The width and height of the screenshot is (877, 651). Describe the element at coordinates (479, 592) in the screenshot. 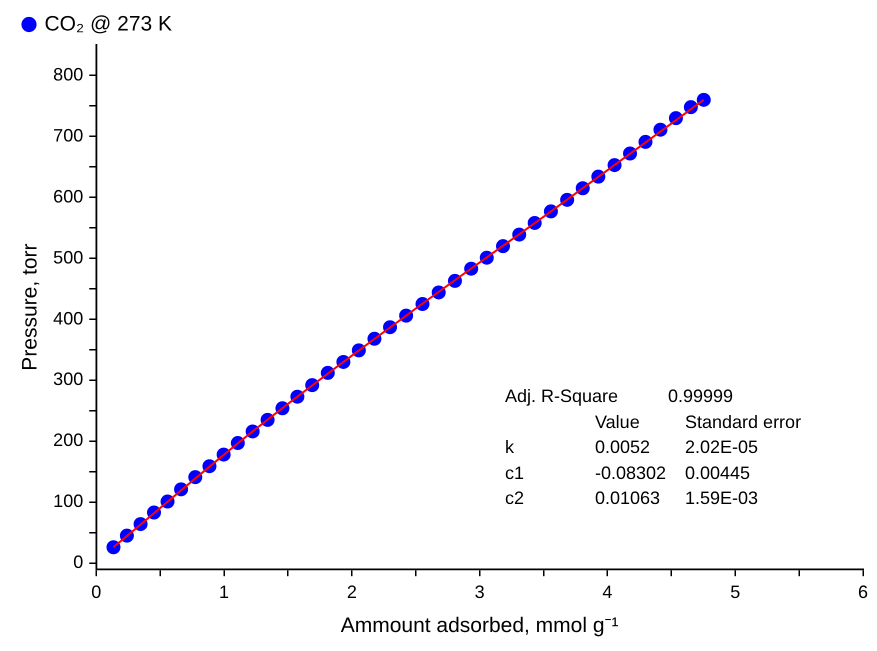

I see `x-tick-label: 3` at that location.